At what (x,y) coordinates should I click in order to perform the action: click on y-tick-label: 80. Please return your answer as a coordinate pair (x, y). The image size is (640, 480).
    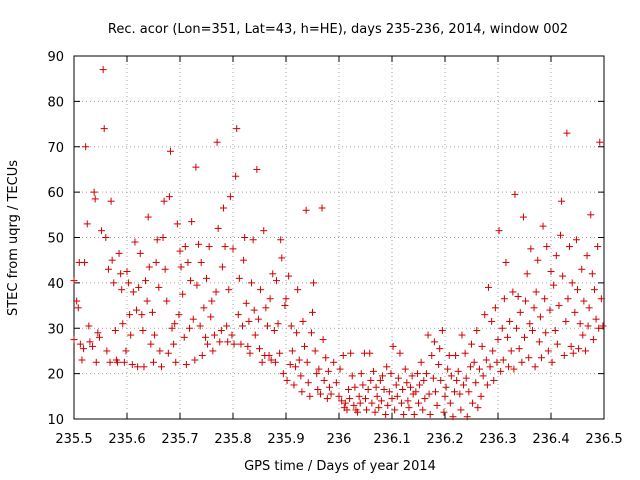
    Looking at the image, I should click on (55, 102).